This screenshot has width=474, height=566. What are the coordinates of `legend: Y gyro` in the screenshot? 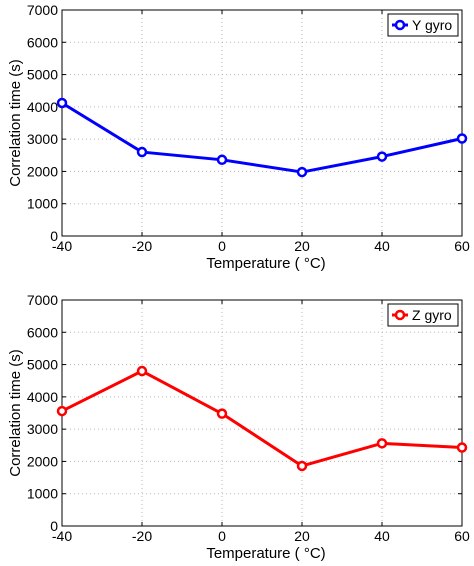 It's located at (423, 25).